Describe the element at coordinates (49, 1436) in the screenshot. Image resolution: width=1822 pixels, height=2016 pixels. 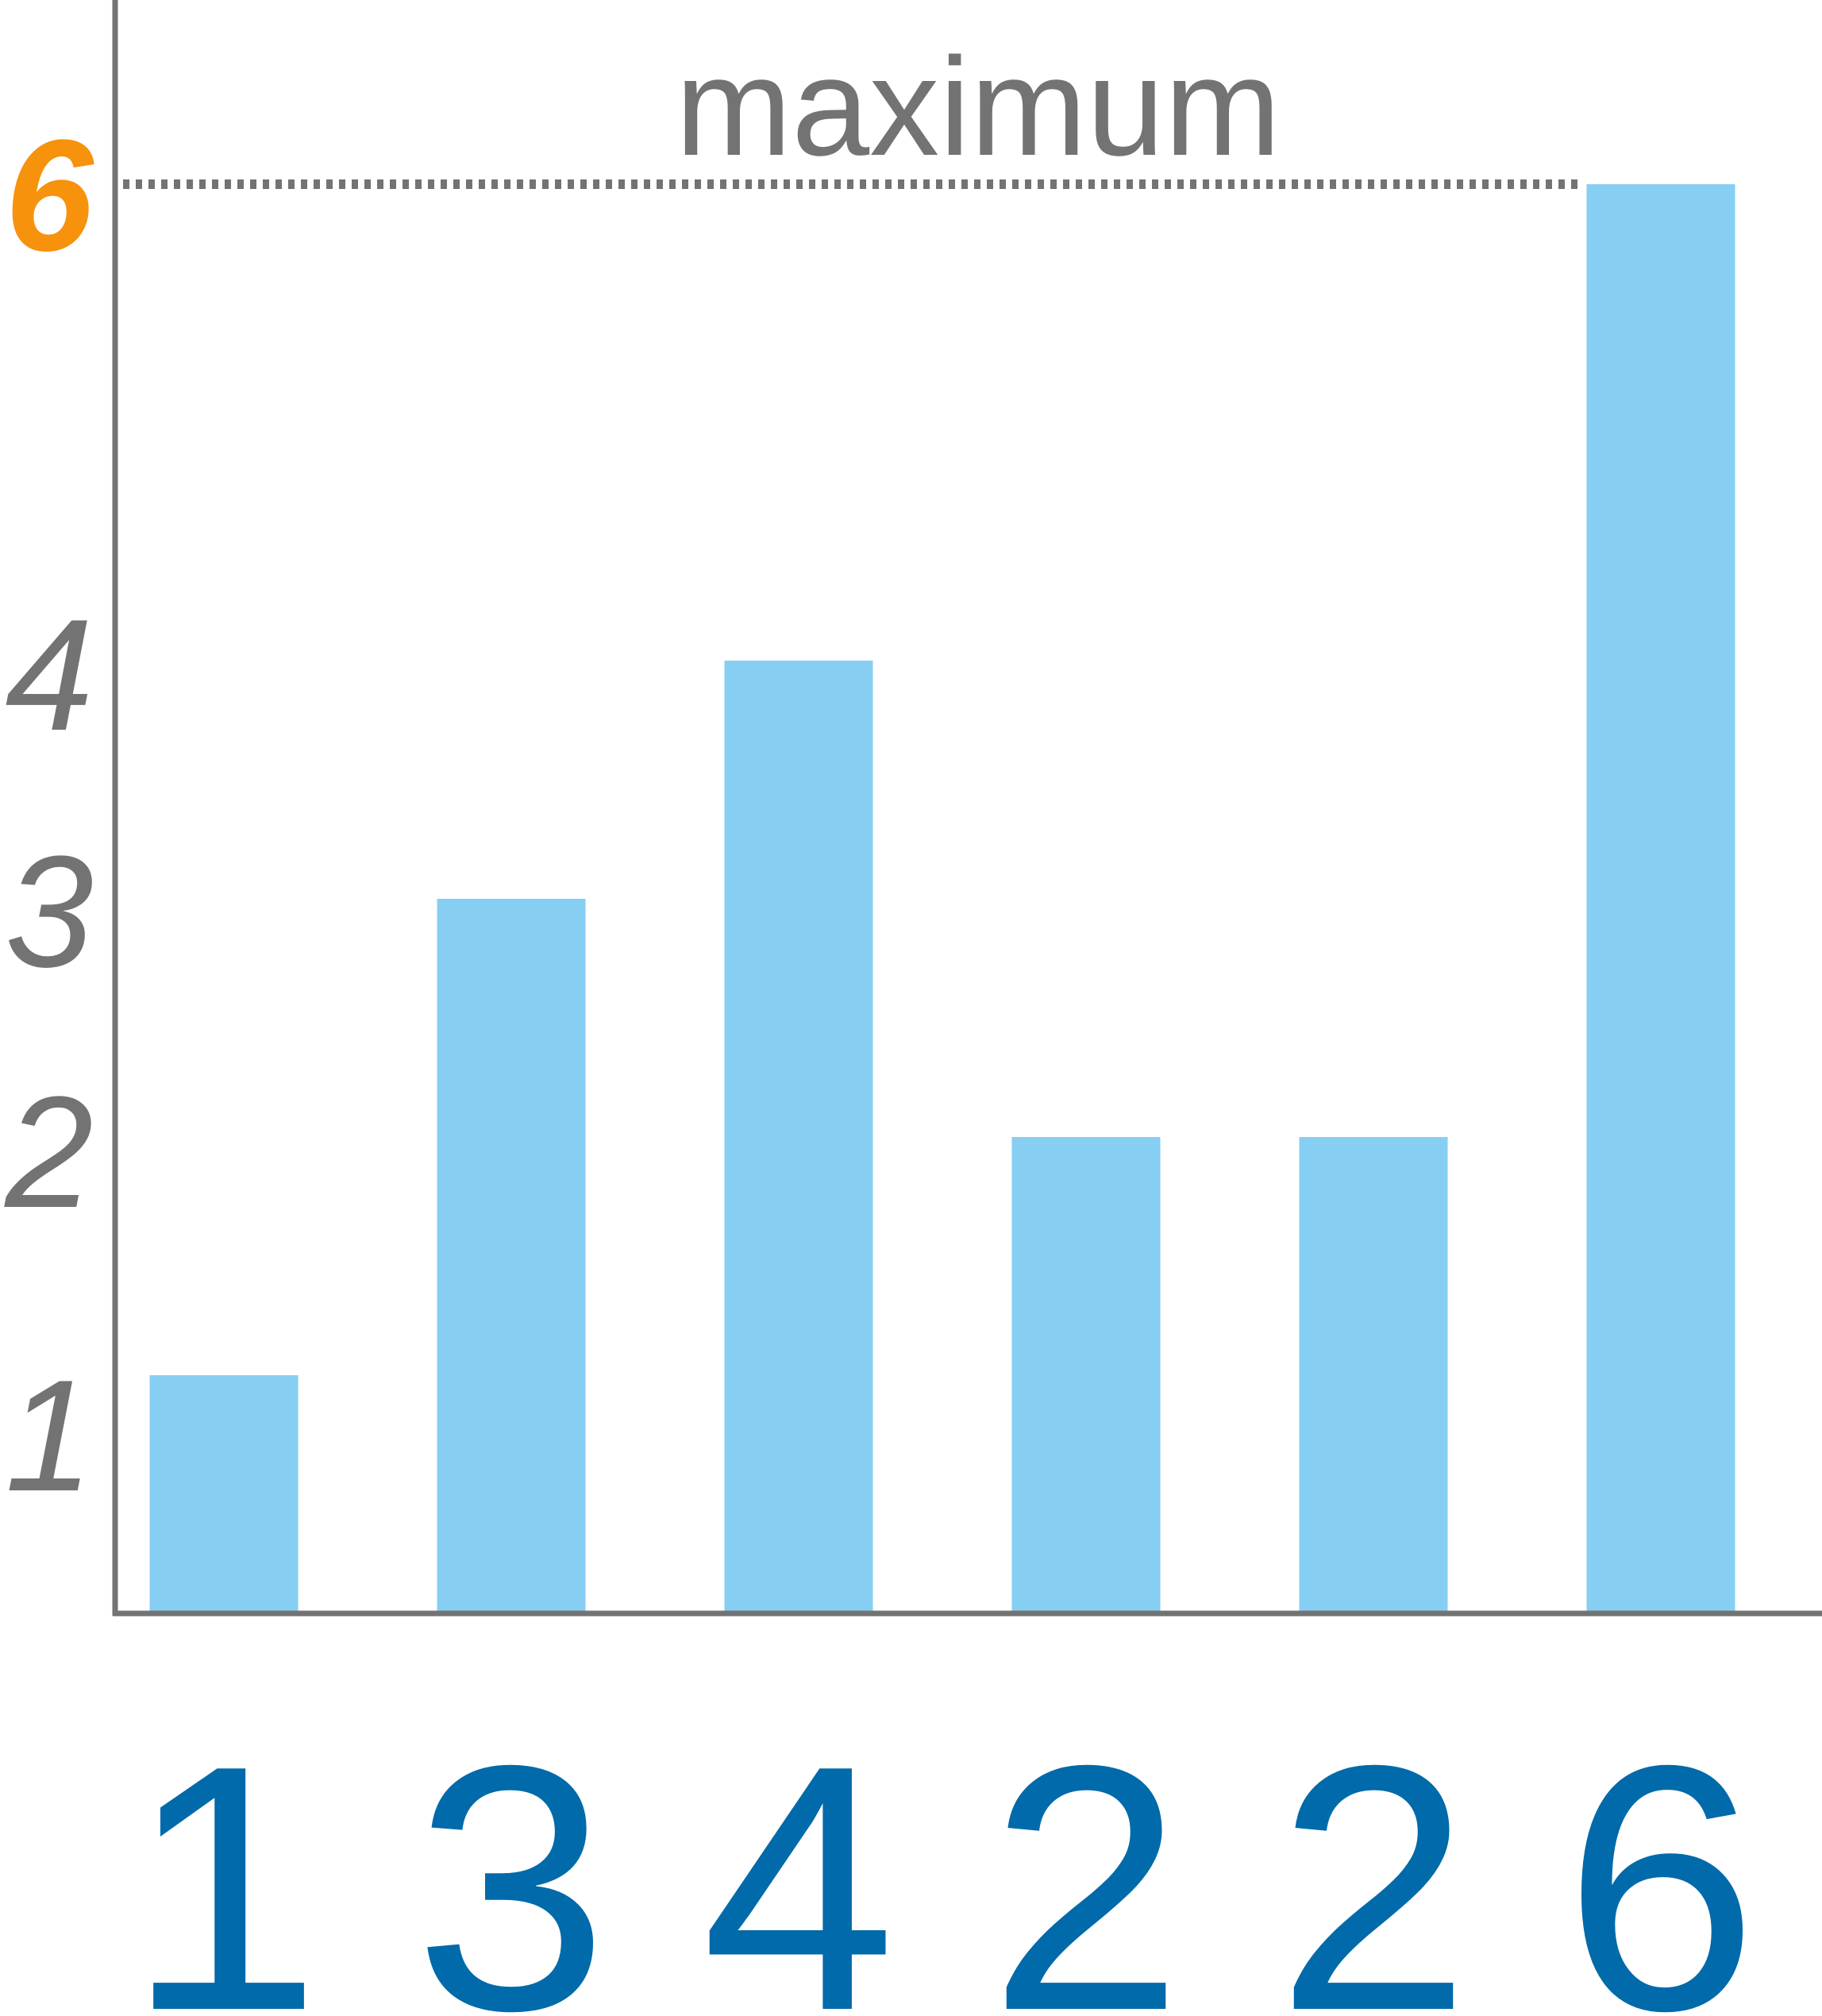
I see `y-tick-label: 1` at that location.